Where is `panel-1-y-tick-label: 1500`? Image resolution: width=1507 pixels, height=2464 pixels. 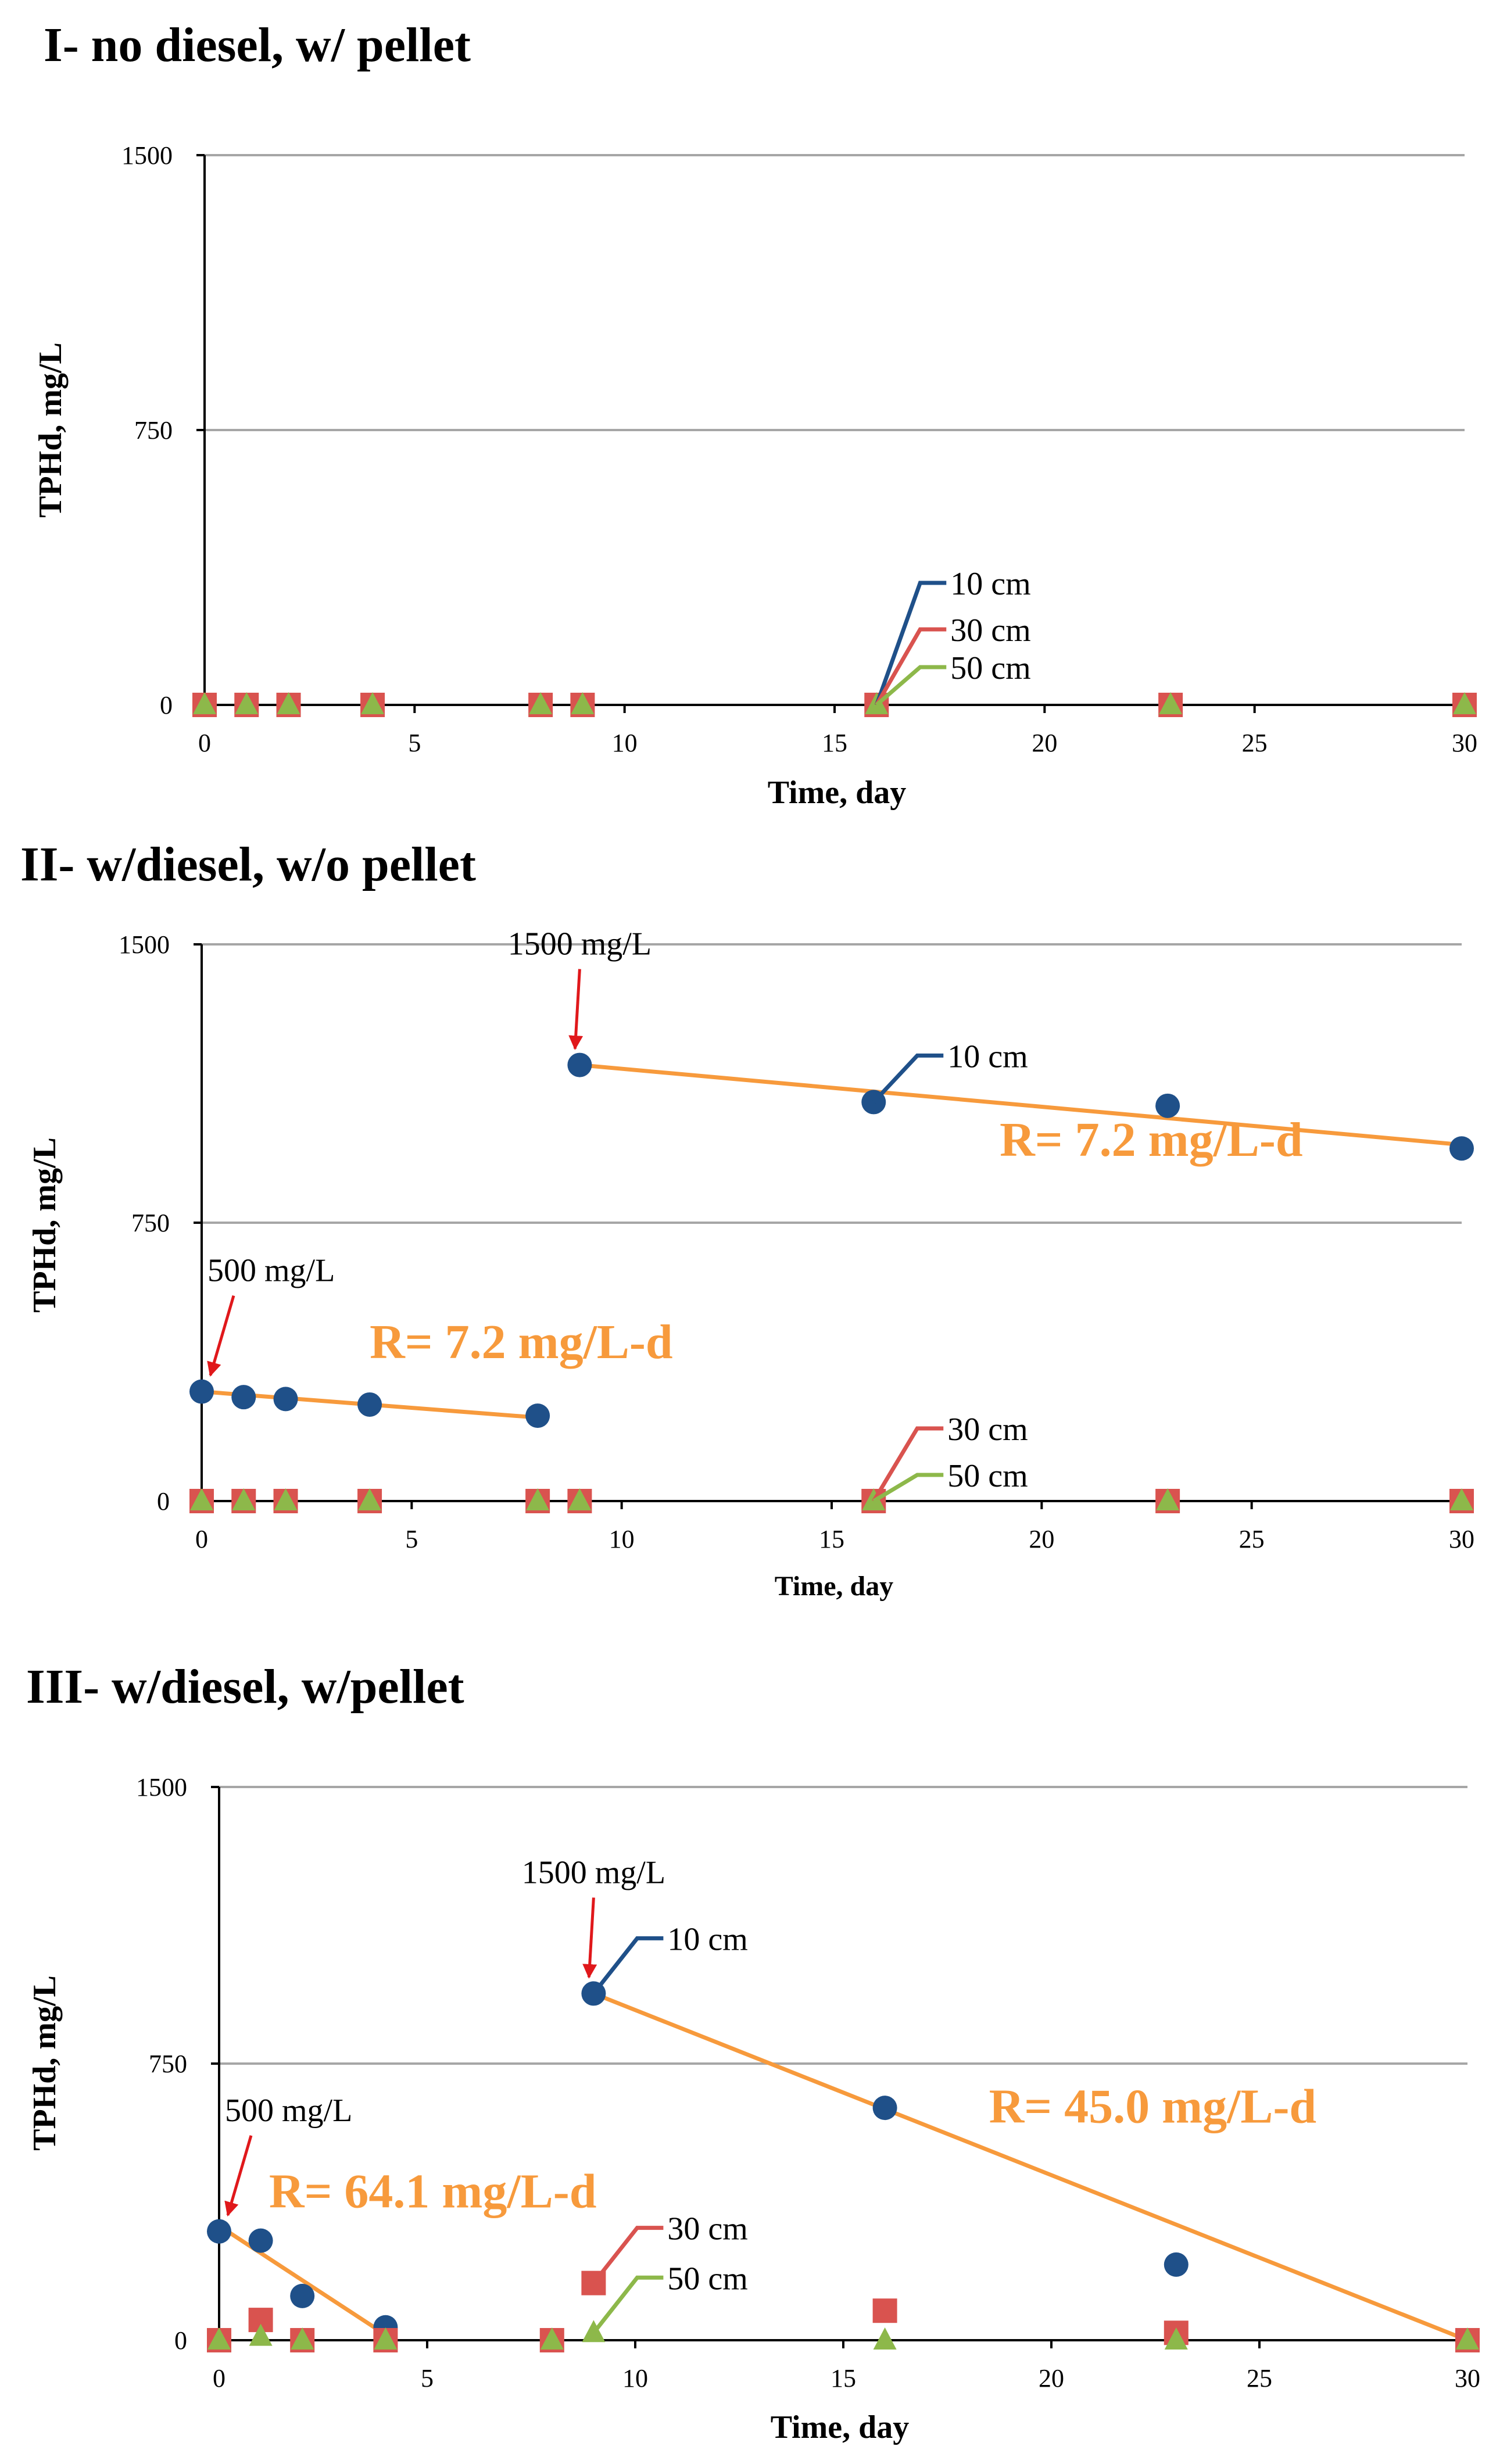 panel-1-y-tick-label: 1500 is located at coordinates (147, 155).